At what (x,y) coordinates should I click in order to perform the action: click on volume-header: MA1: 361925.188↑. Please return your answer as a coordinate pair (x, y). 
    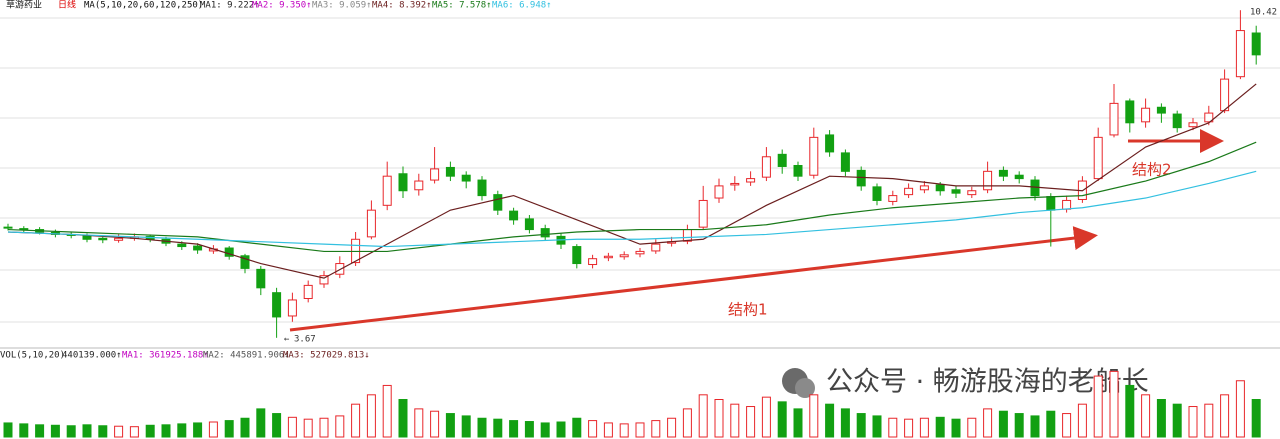
    Looking at the image, I should click on (165, 356).